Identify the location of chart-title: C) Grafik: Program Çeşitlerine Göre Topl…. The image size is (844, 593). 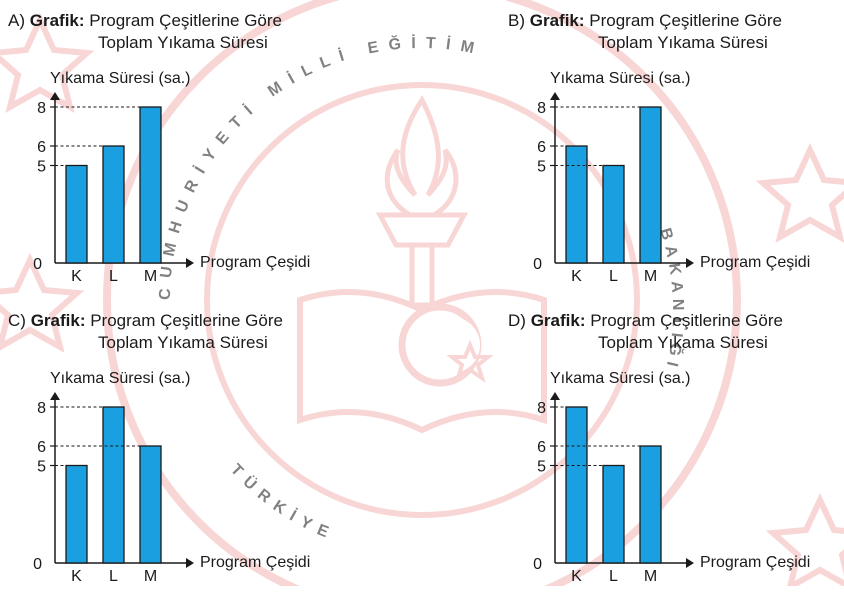
(145, 332).